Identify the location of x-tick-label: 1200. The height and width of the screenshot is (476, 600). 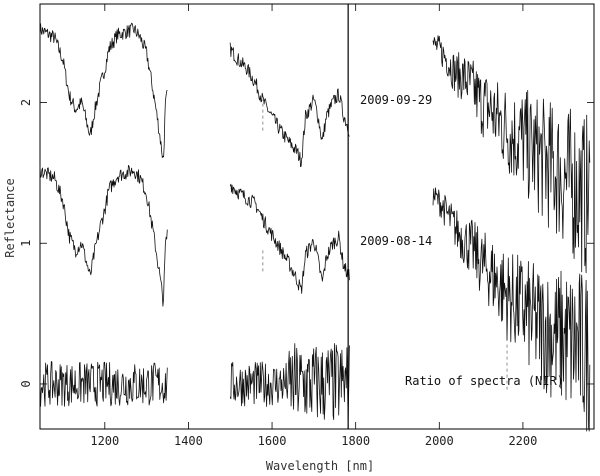
(104, 441).